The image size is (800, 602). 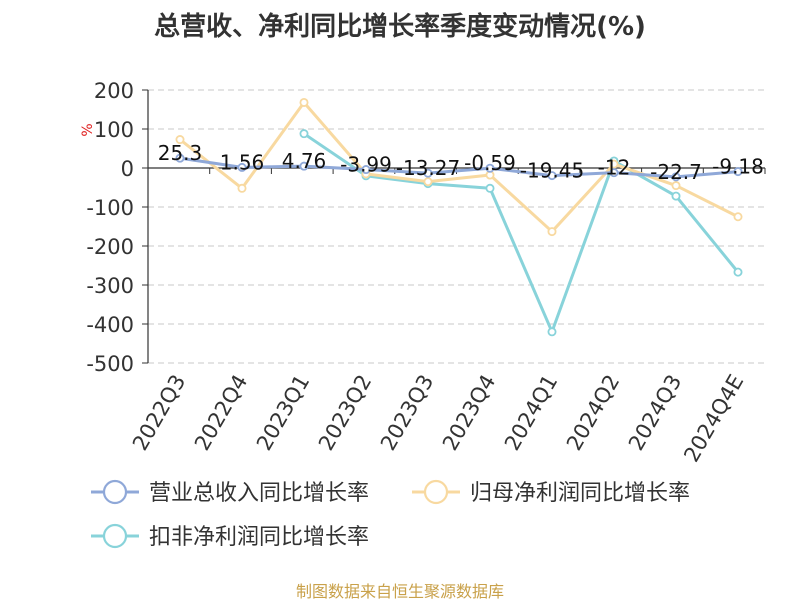 What do you see at coordinates (713, 419) in the screenshot?
I see `x-tick-label: 2024Q4E` at bounding box center [713, 419].